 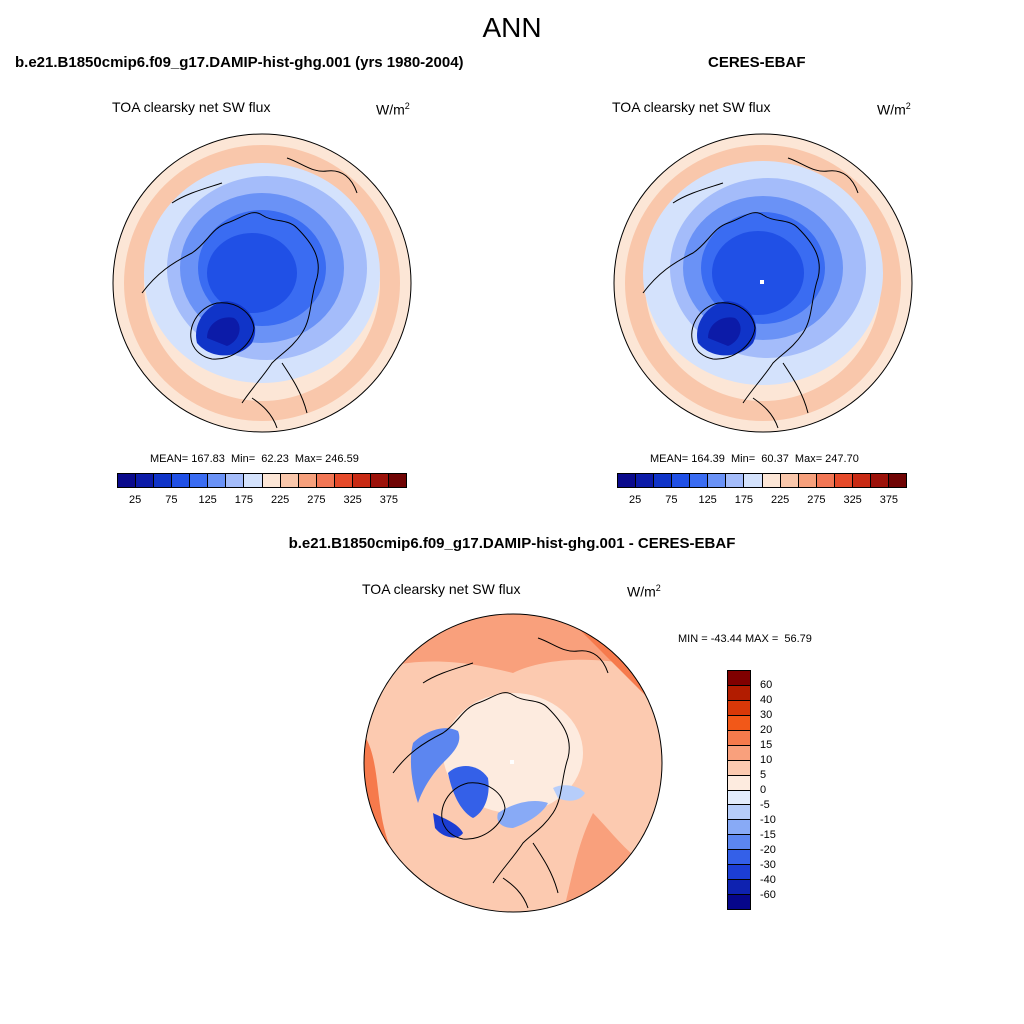 What do you see at coordinates (766, 745) in the screenshot?
I see `colorbar-tick-label: 15` at bounding box center [766, 745].